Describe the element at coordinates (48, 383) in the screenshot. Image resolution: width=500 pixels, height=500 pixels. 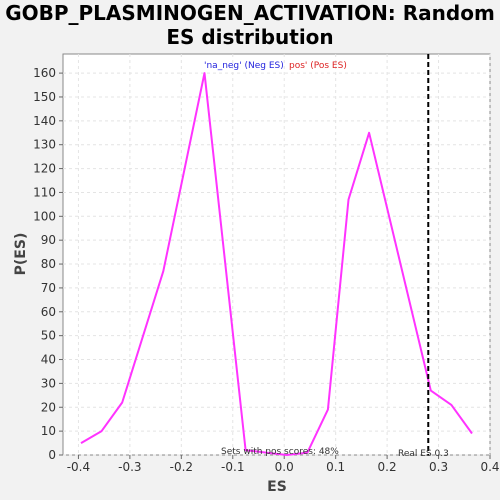
I see `y-tick-label: 30` at that location.